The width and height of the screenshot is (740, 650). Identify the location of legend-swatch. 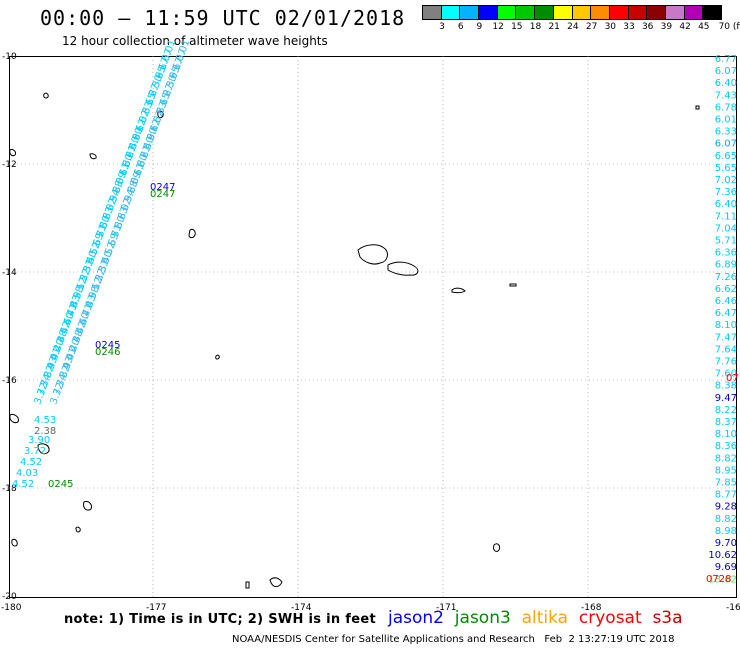
(712, 12).